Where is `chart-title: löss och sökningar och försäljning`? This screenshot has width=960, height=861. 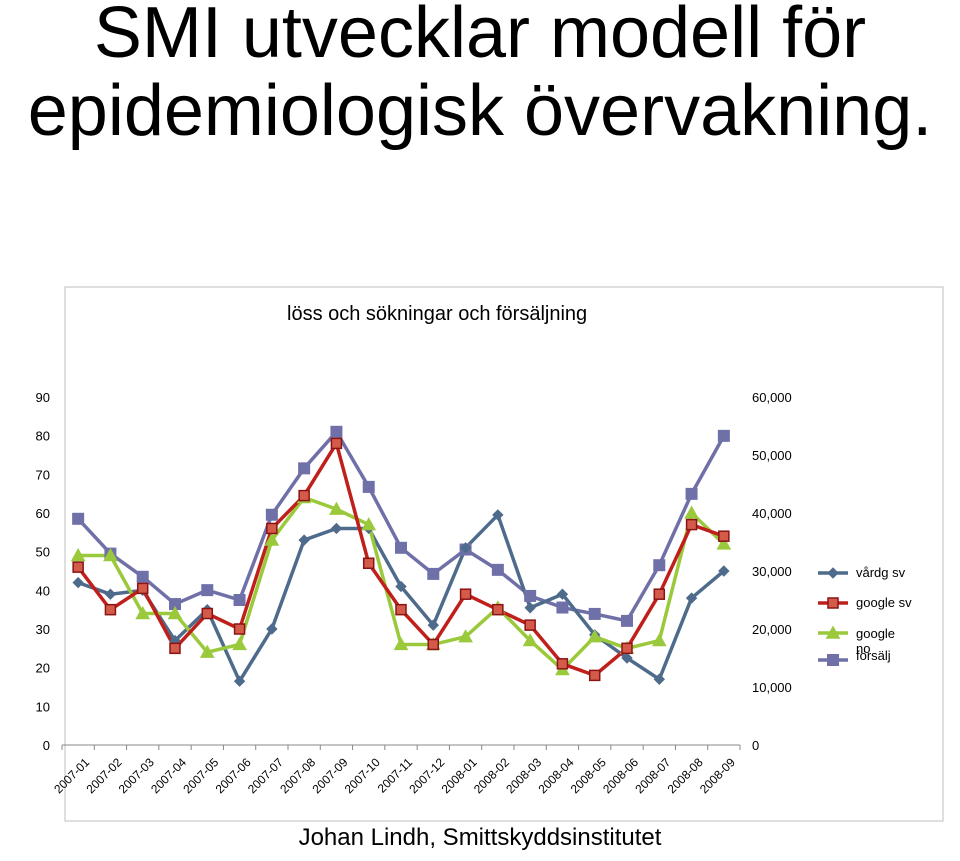
chart-title: löss och sökningar och försäljning is located at coordinates (437, 314).